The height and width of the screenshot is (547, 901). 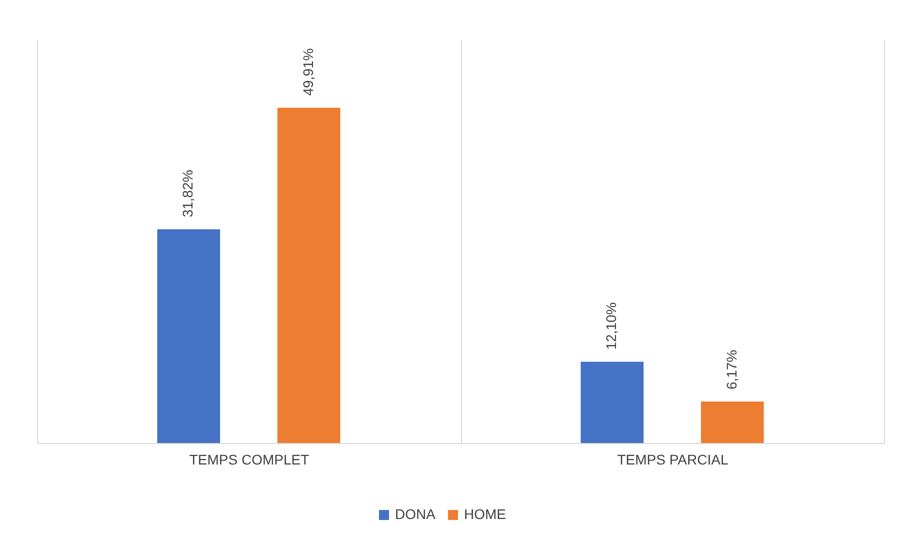 I want to click on x-tick-label: TEMPS PARCIAL, so click(x=672, y=460).